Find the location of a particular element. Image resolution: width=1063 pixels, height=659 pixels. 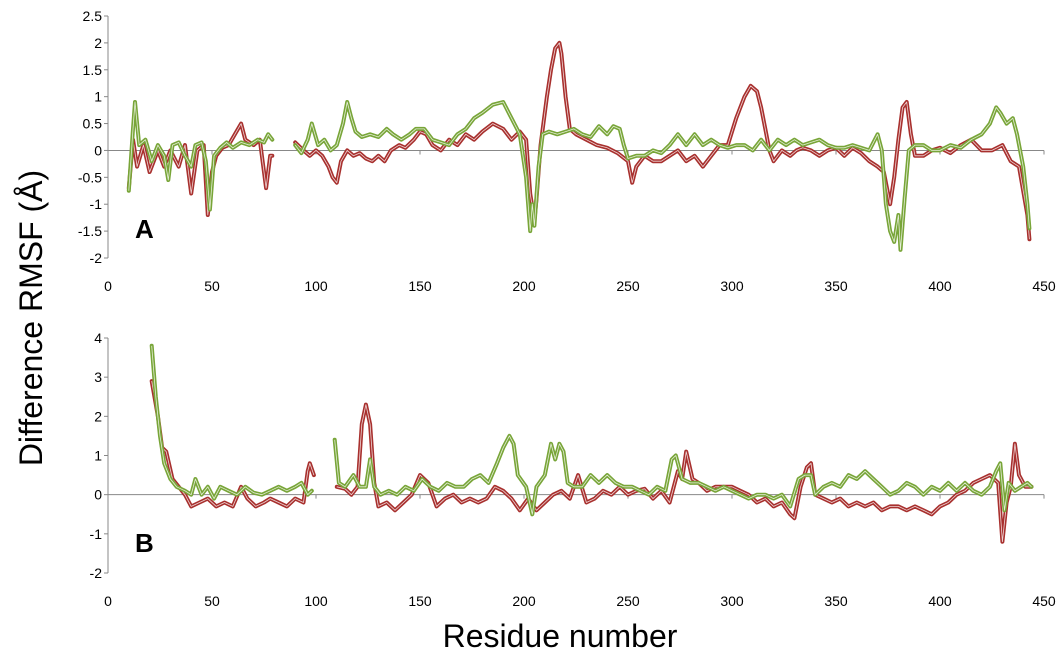

panel-letter: A is located at coordinates (144, 229).